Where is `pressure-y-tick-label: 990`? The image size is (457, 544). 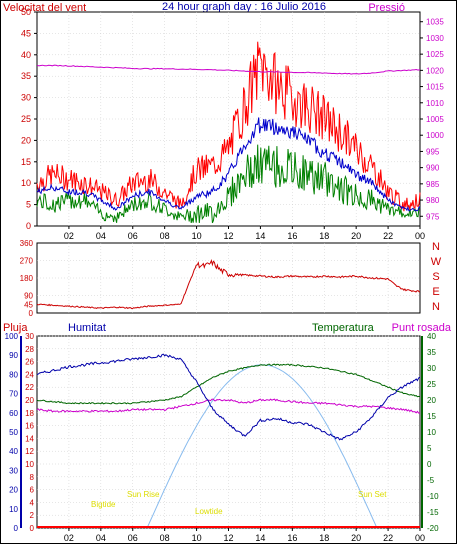 pressure-y-tick-label: 990 is located at coordinates (433, 168).